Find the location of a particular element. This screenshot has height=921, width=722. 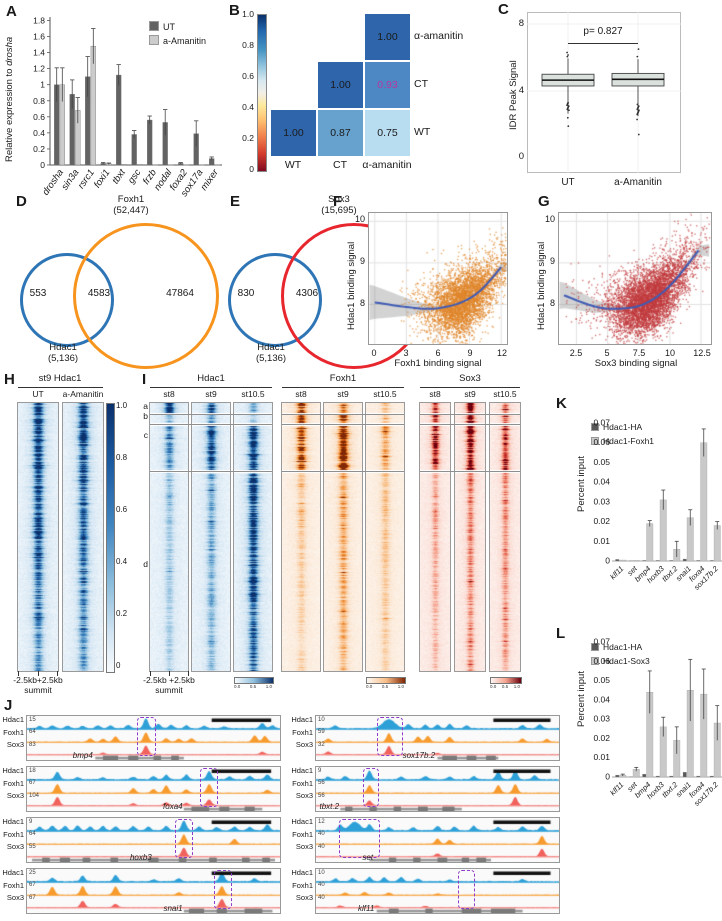

corr-cell: 0.75 is located at coordinates (387, 133).